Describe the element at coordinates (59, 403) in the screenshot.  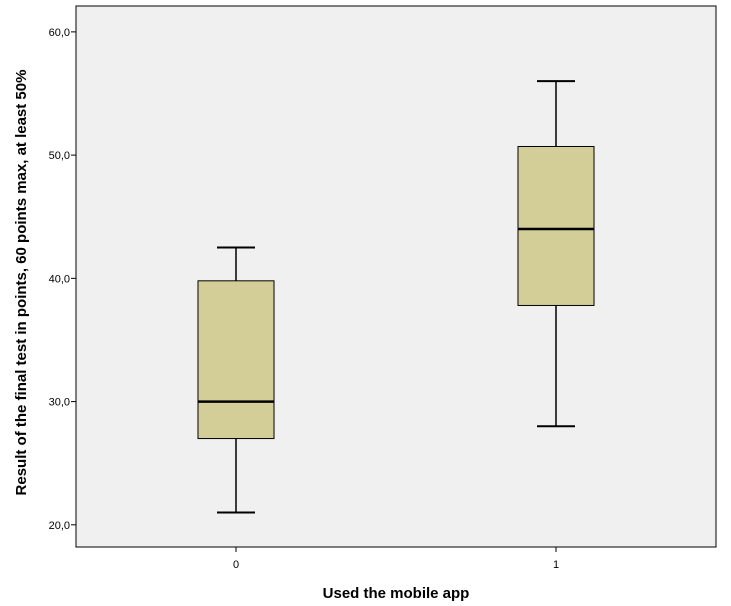
I see `y-tick-label: 30,0` at that location.